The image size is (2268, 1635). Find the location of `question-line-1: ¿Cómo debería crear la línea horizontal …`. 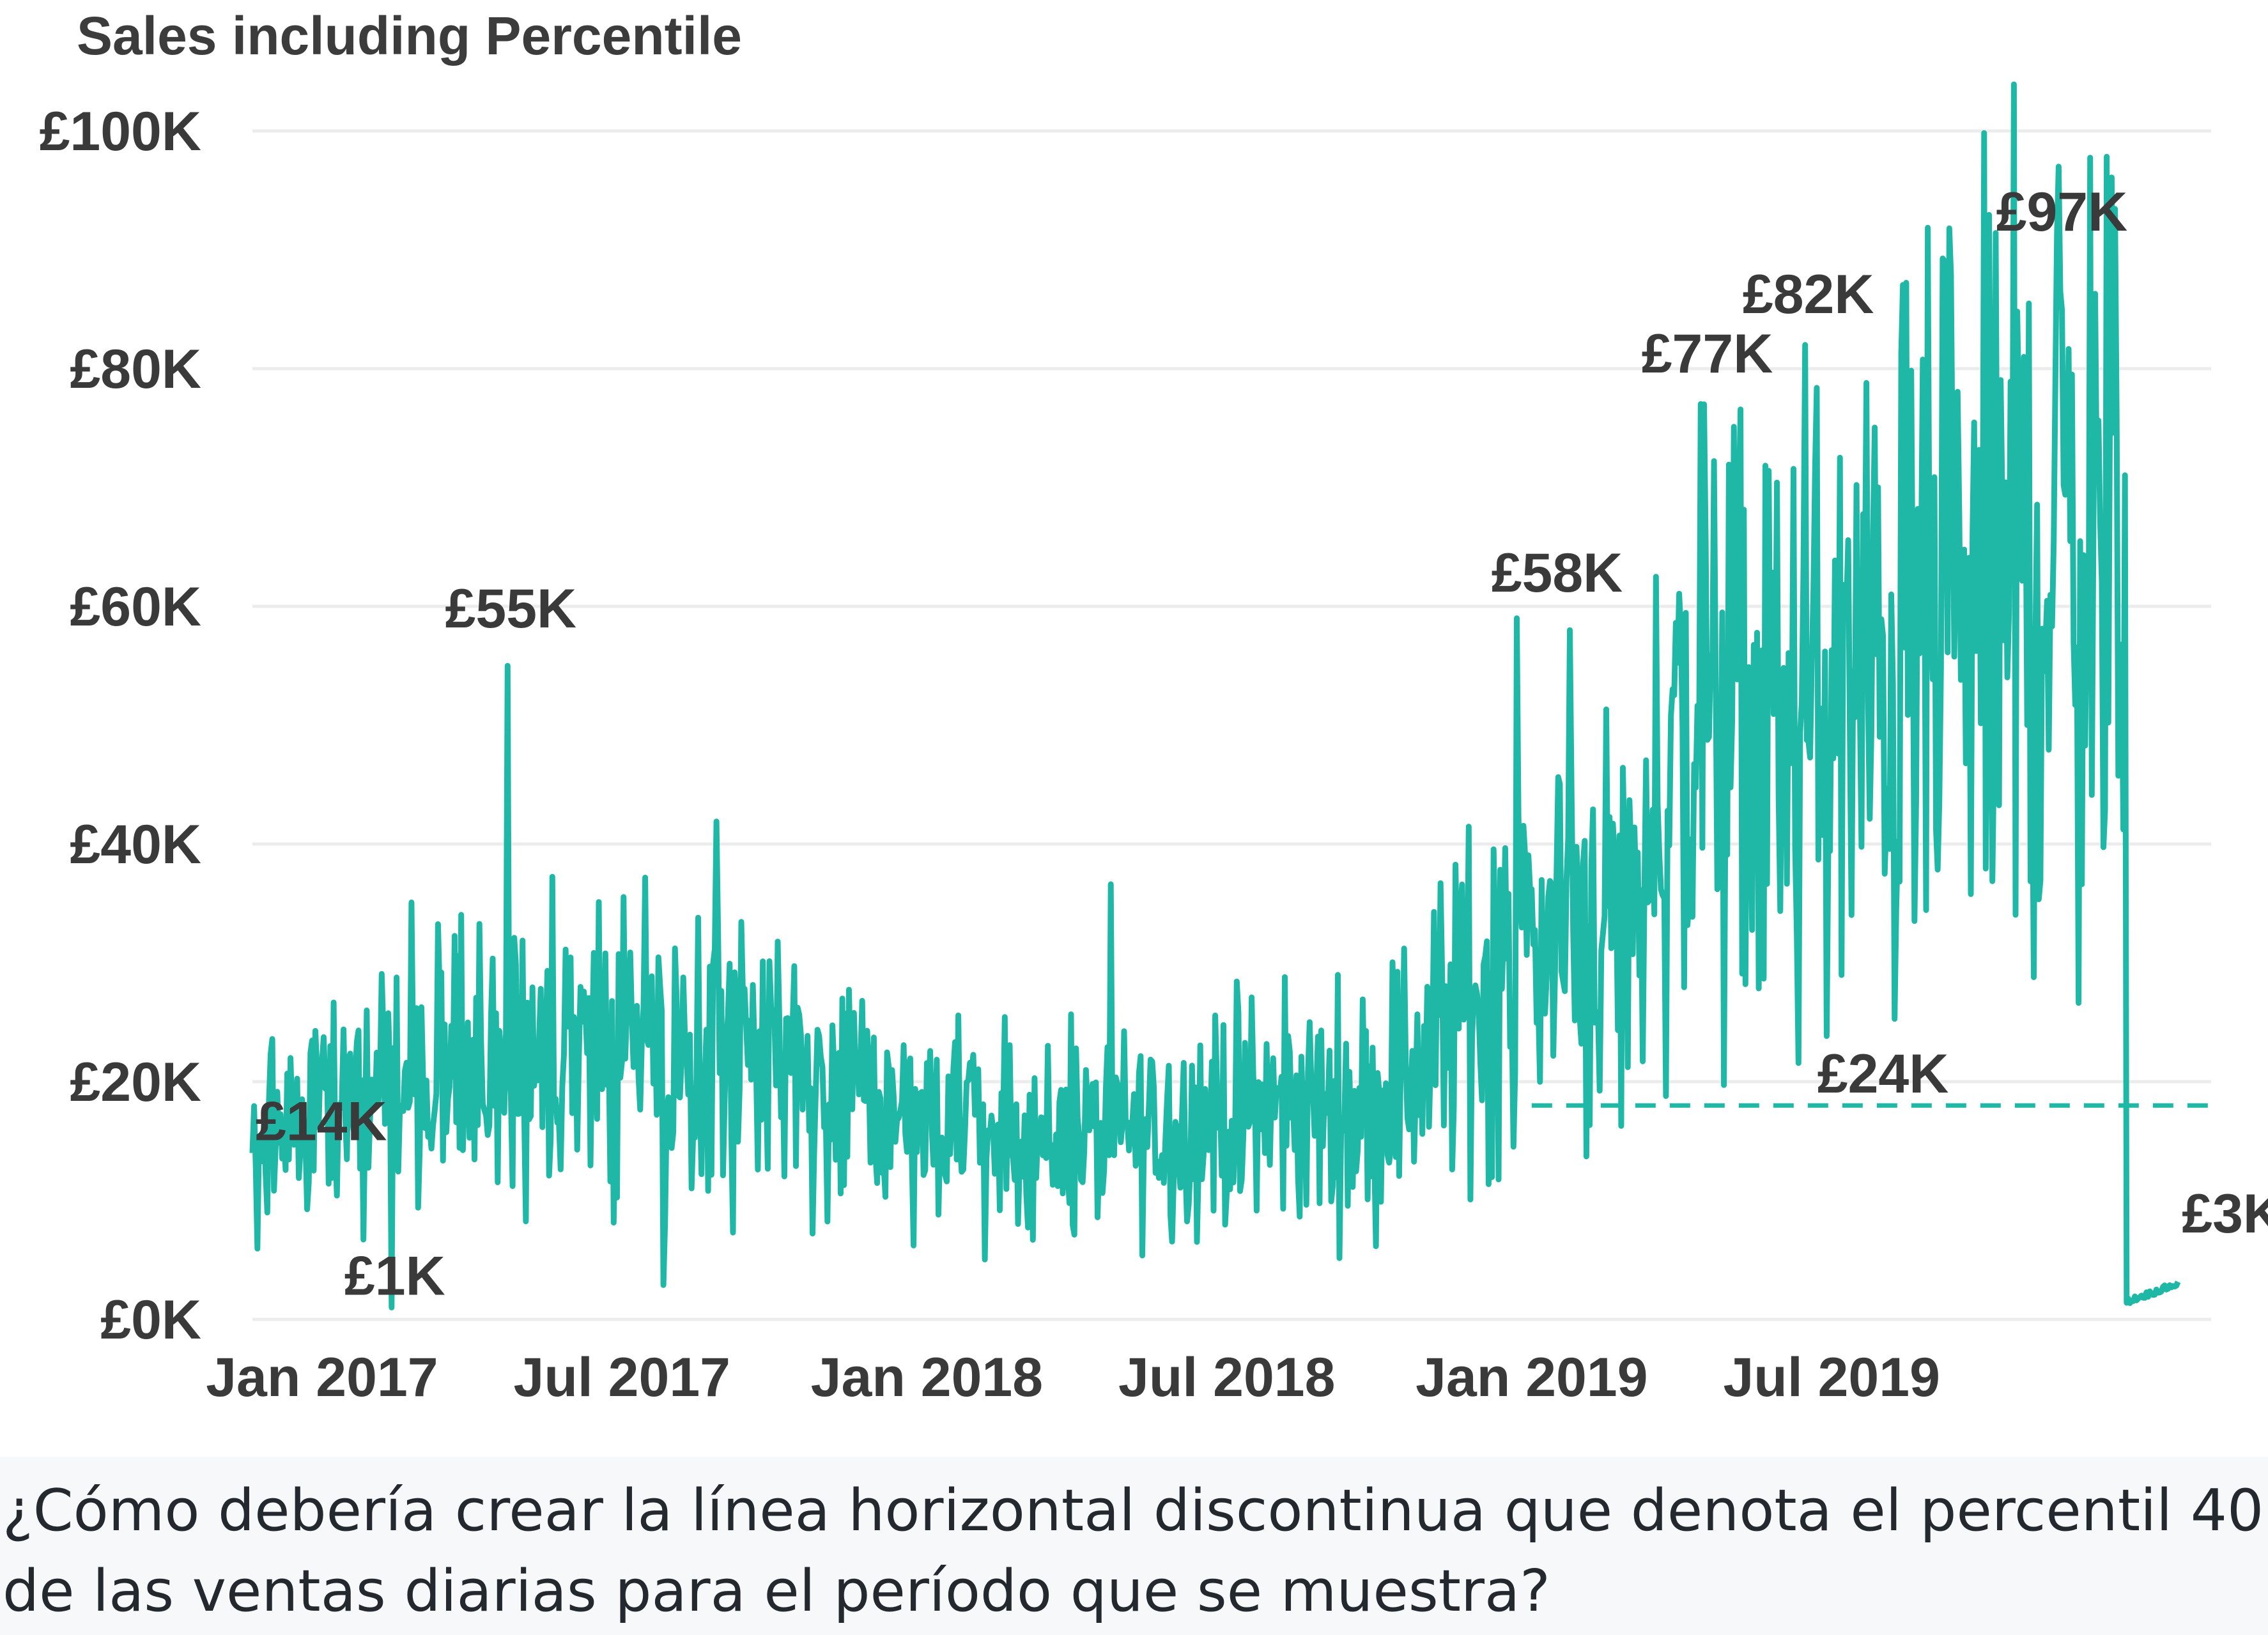

question-line-1: ¿Cómo debería crear la línea horizontal … is located at coordinates (1133, 1511).